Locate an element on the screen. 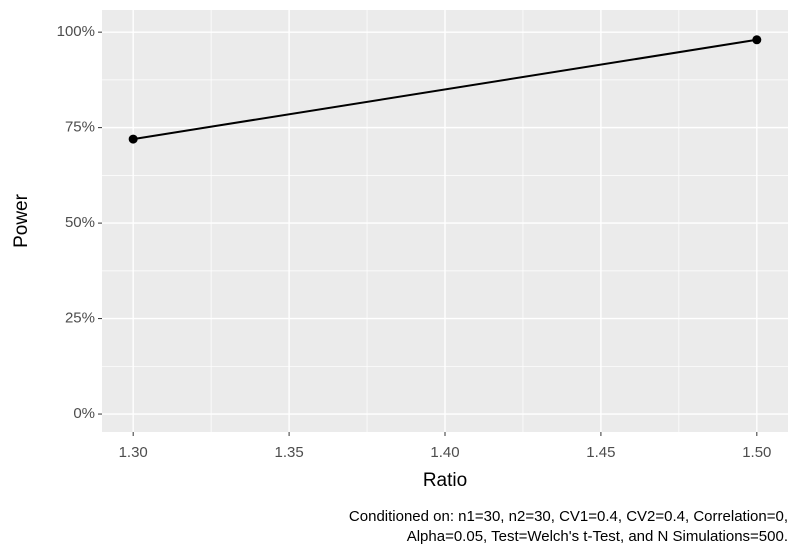  x-tick-label: 1.40 is located at coordinates (444, 452).